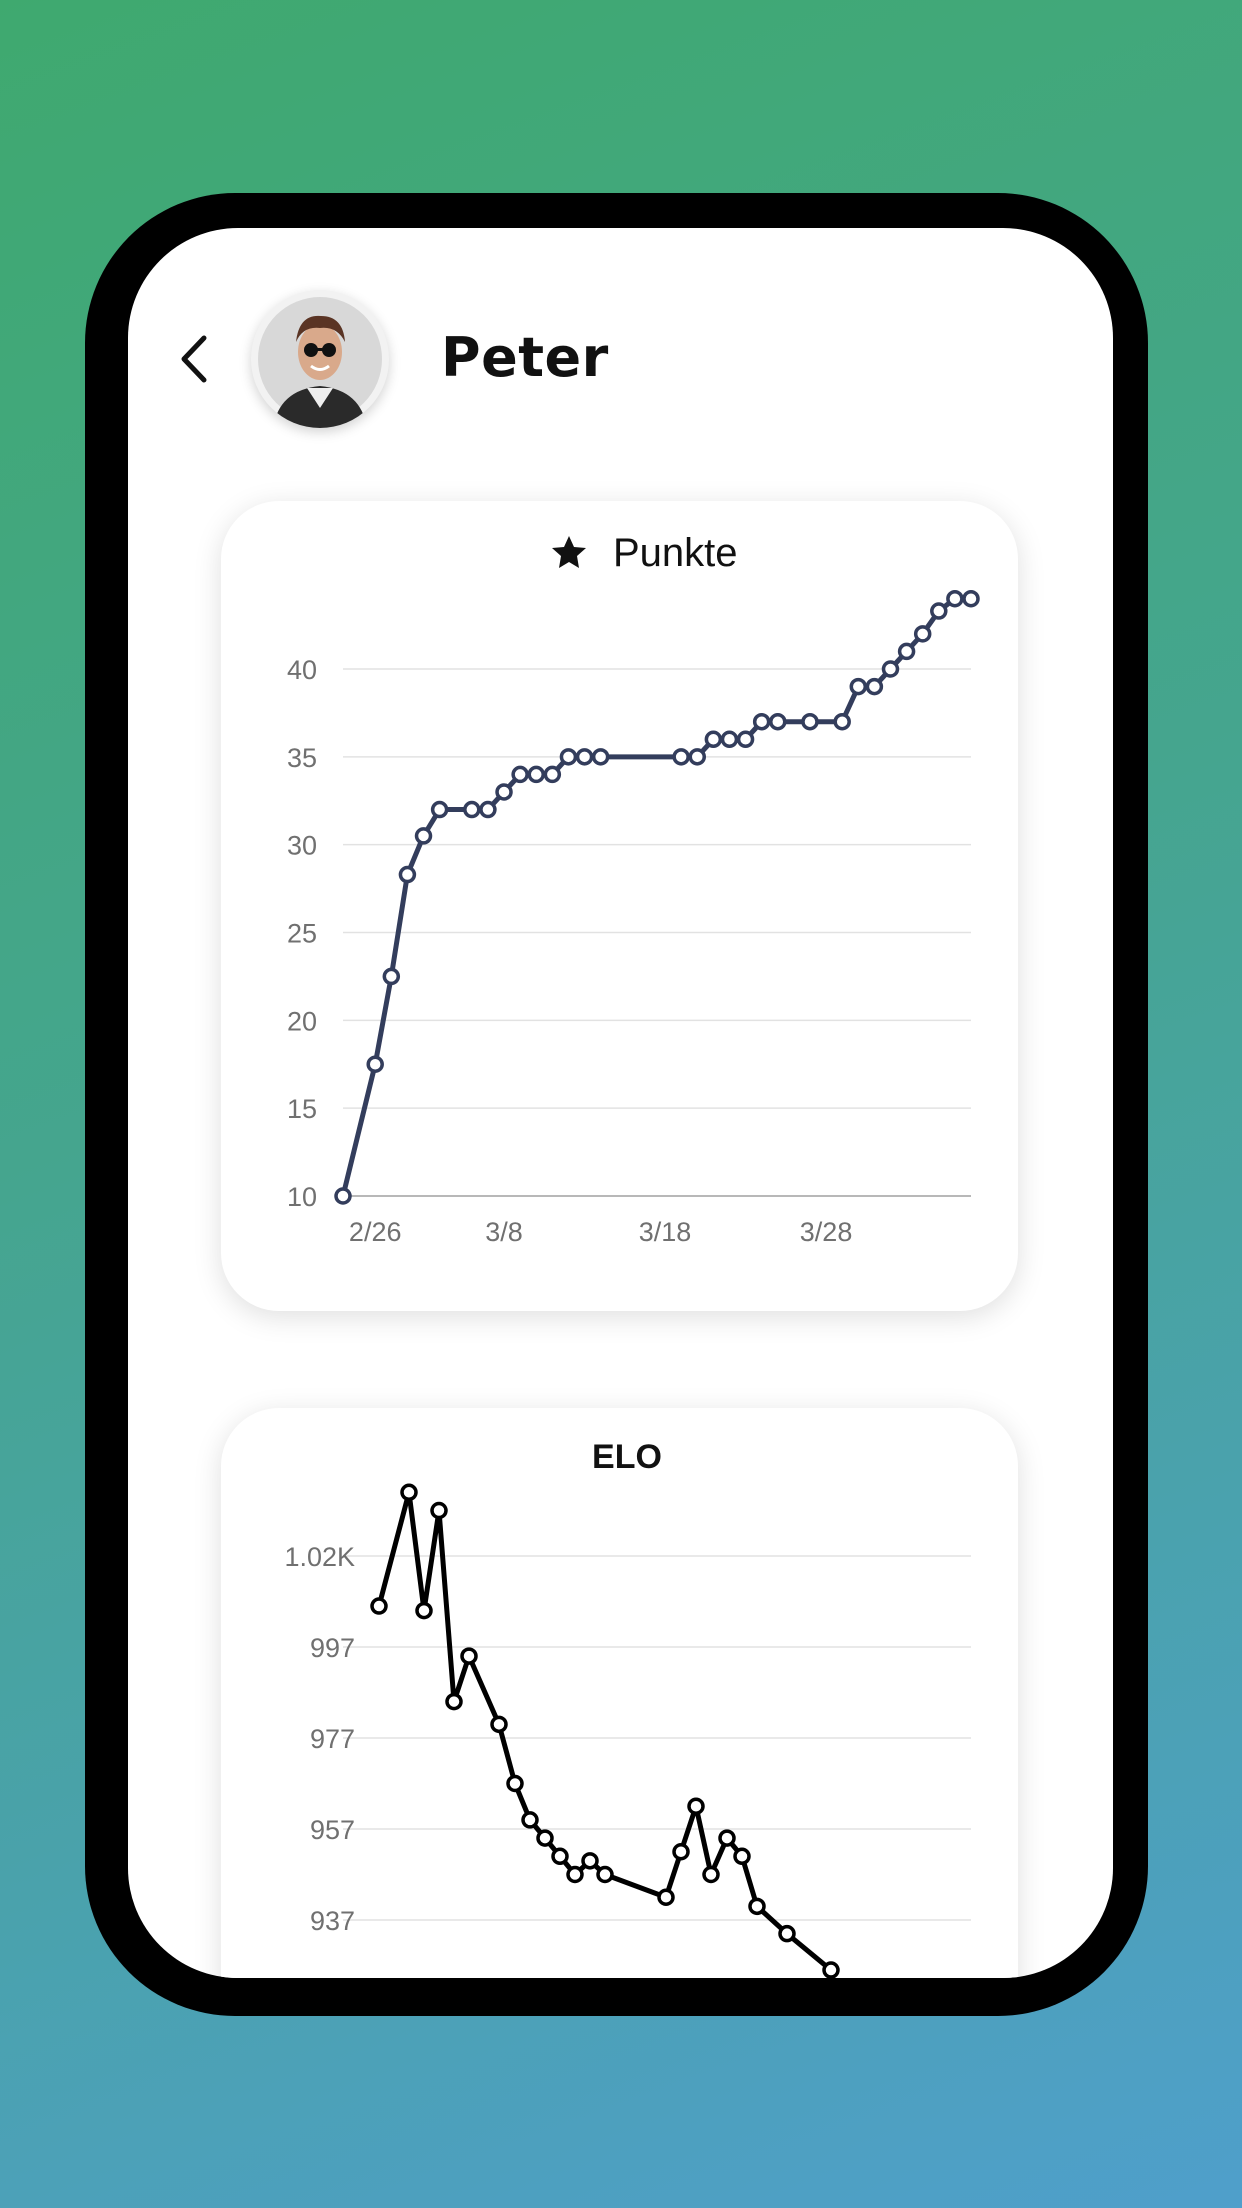 This screenshot has width=1242, height=2208. What do you see at coordinates (604, 1730) in the screenshot?
I see `elo-series-line` at bounding box center [604, 1730].